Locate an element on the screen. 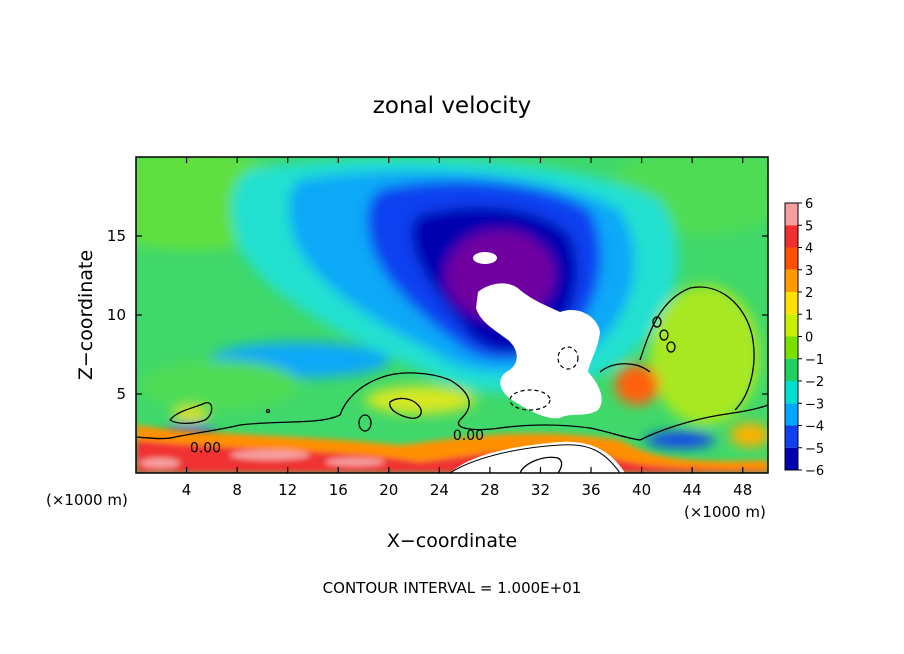 The width and height of the screenshot is (904, 654). x-tick-label: 24 is located at coordinates (439, 490).